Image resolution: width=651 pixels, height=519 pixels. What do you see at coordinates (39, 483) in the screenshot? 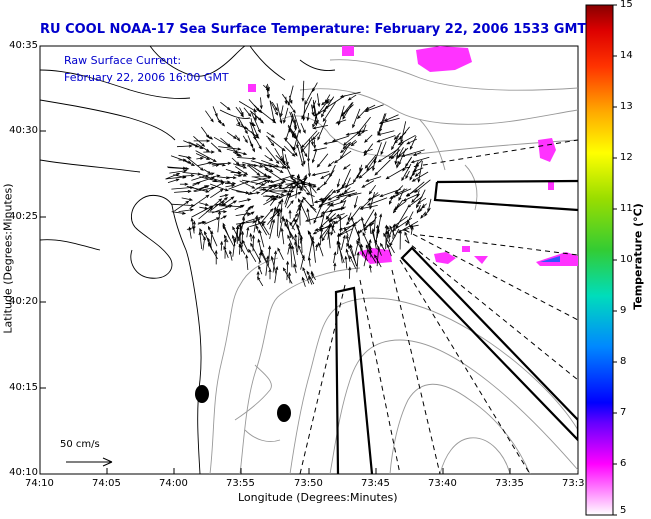
I see `x-tick-label: 74:10` at bounding box center [39, 483].